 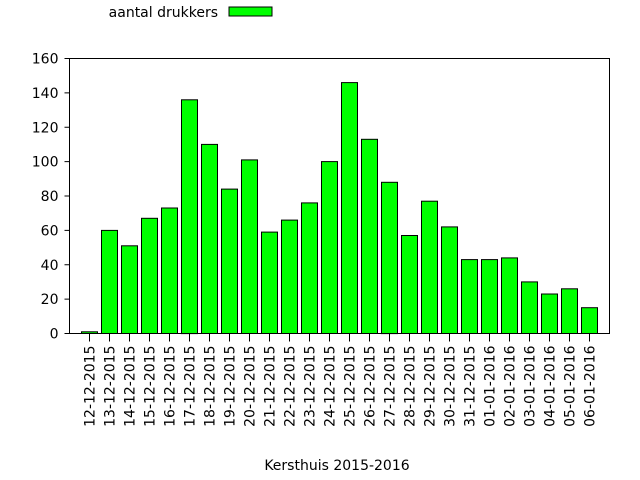 What do you see at coordinates (50, 231) in the screenshot?
I see `y-tick-label: 60` at bounding box center [50, 231].